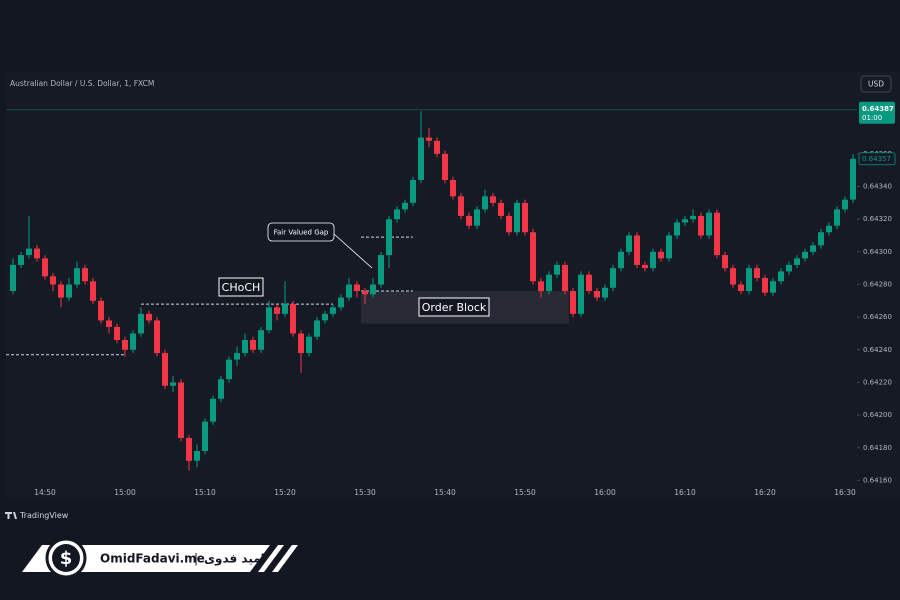  What do you see at coordinates (877, 187) in the screenshot?
I see `y-tick-label: 0.64340` at bounding box center [877, 187].